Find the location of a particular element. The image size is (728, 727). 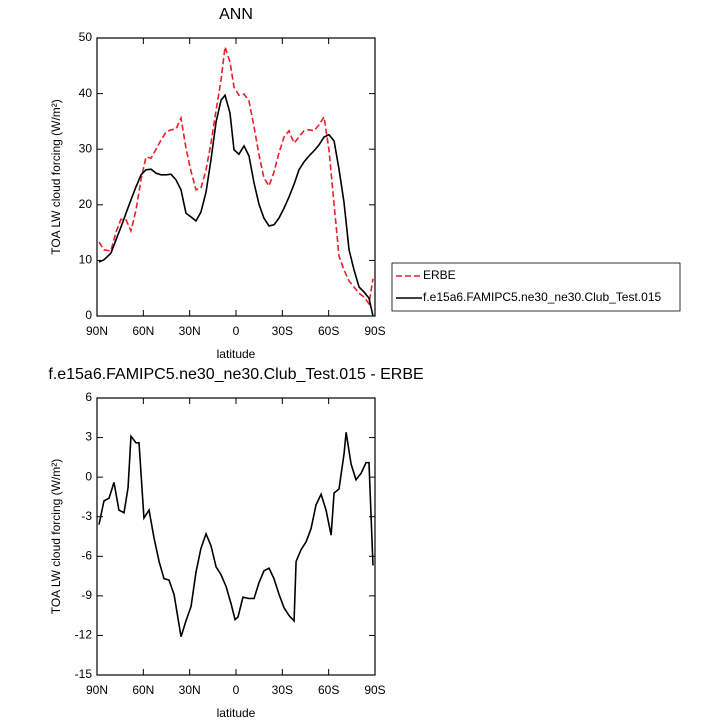

y-tick-label: -3 is located at coordinates (86, 516).